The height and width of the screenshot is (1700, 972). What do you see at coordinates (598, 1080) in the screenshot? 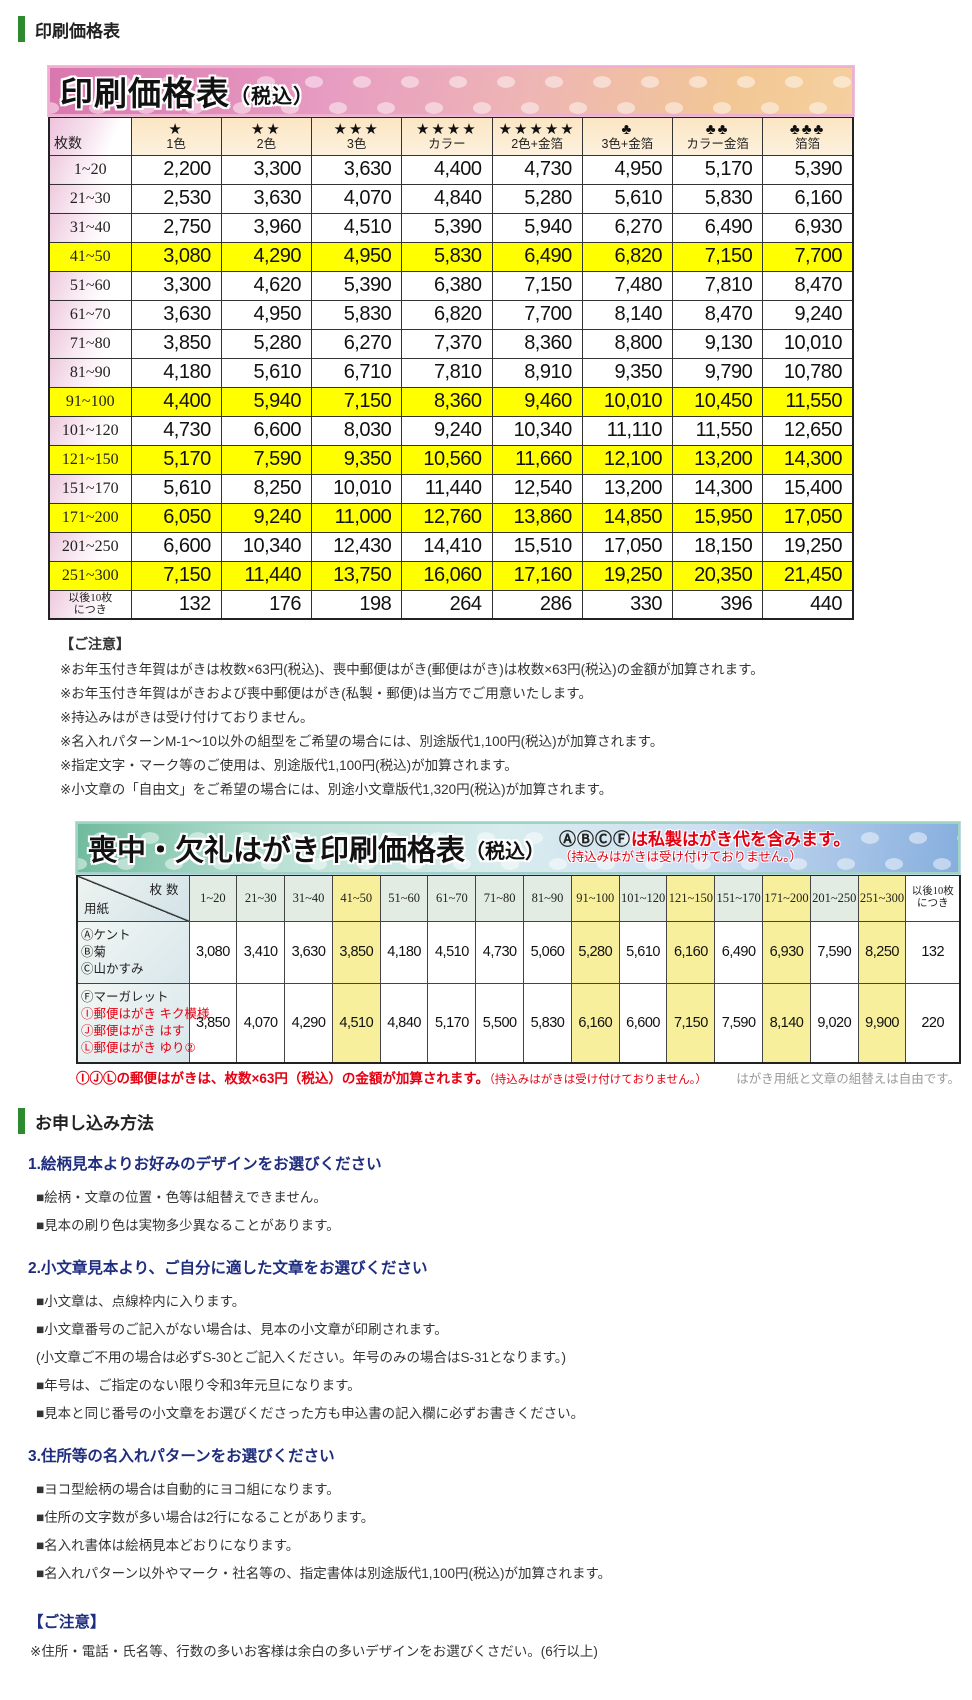
I see `mourning-note-red-sub: （持込みはがきは受け付けておりません。）` at bounding box center [598, 1080].